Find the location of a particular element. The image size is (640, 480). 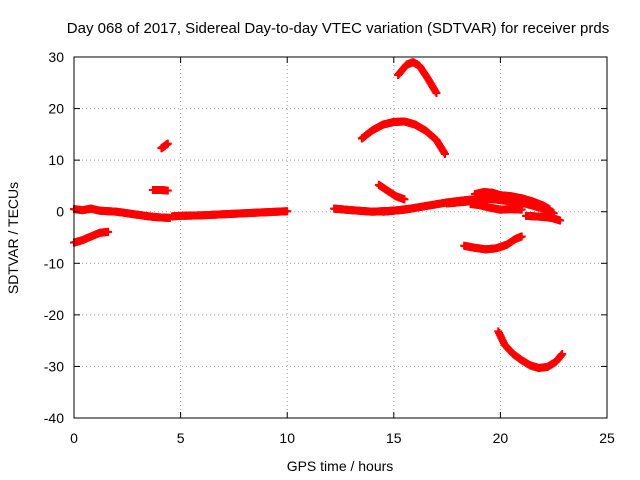

y-tick-label-7: 30 is located at coordinates (56, 57).